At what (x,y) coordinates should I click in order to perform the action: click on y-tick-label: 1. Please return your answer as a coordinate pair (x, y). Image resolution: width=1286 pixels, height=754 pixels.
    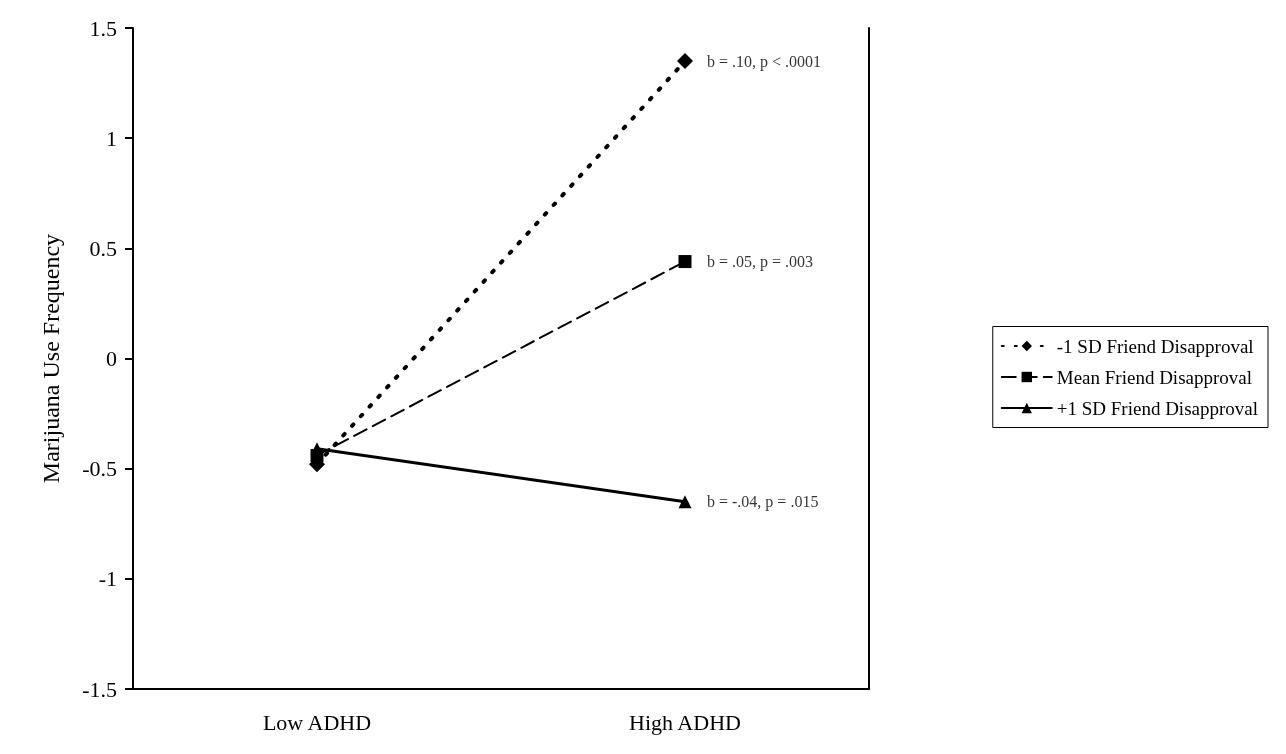
    Looking at the image, I should click on (111, 138).